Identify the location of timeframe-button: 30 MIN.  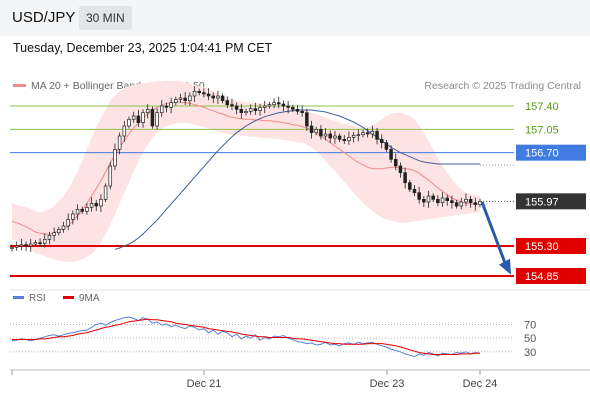
(105, 18).